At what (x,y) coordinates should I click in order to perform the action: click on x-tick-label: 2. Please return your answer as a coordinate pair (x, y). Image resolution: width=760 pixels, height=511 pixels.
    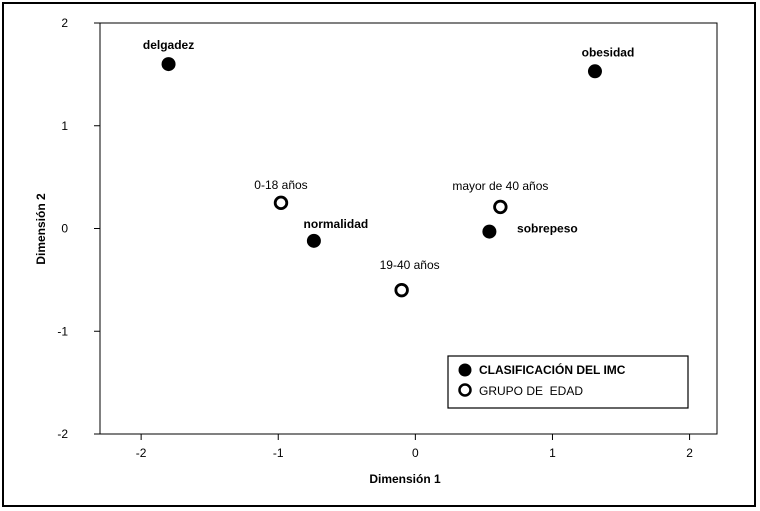
    Looking at the image, I should click on (689, 453).